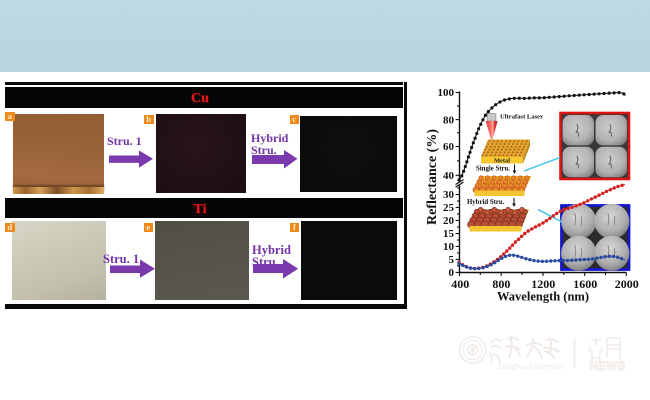 This screenshot has width=650, height=400. I want to click on svg-text: 40, so click(449, 176).